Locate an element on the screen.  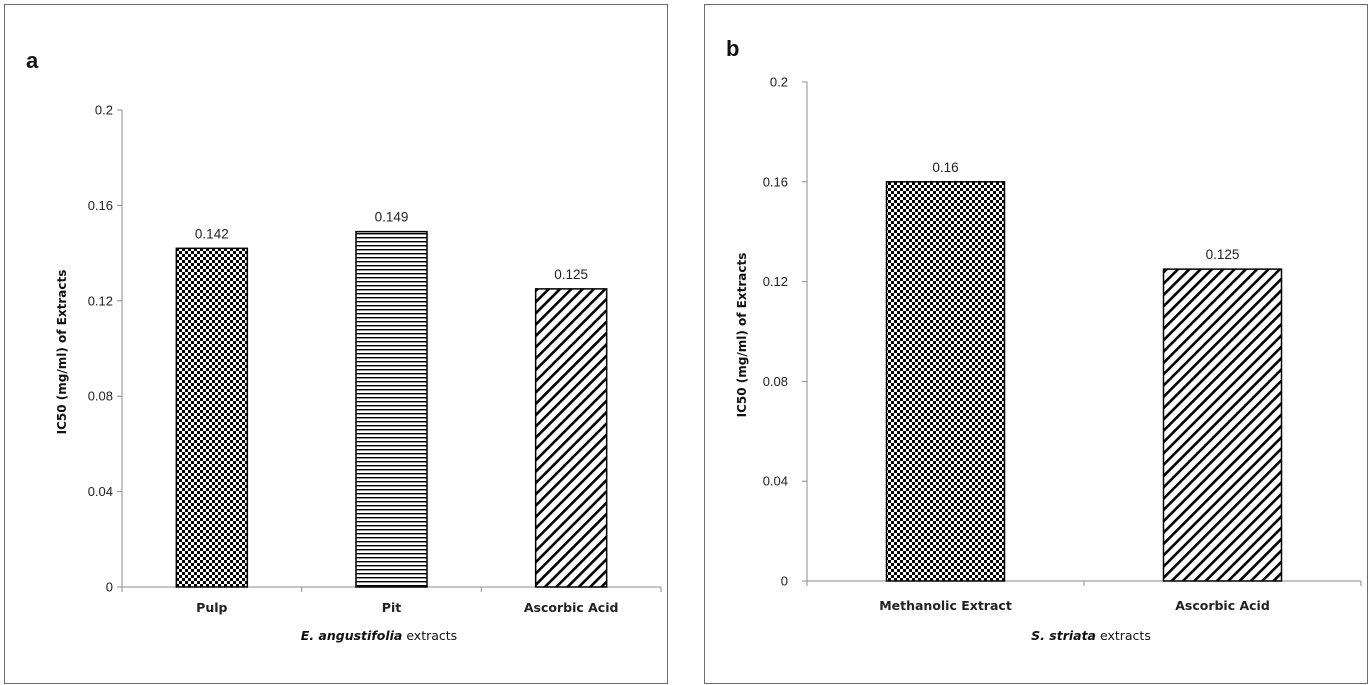
y-axis-label-a: IC50 (mg/ml) of Extracts is located at coordinates (62, 352).